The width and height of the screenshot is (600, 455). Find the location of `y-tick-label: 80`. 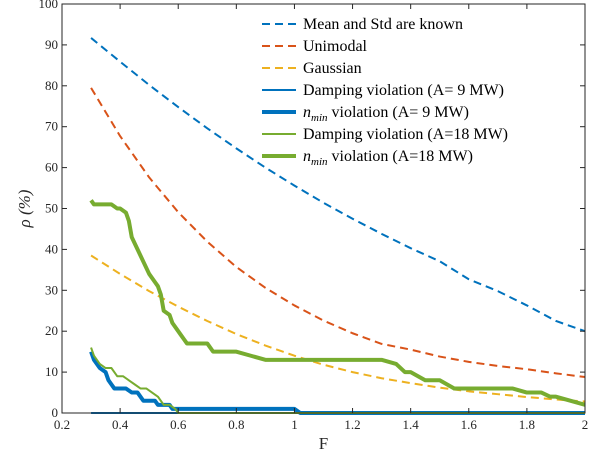

y-tick-label: 80 is located at coordinates (51, 85).